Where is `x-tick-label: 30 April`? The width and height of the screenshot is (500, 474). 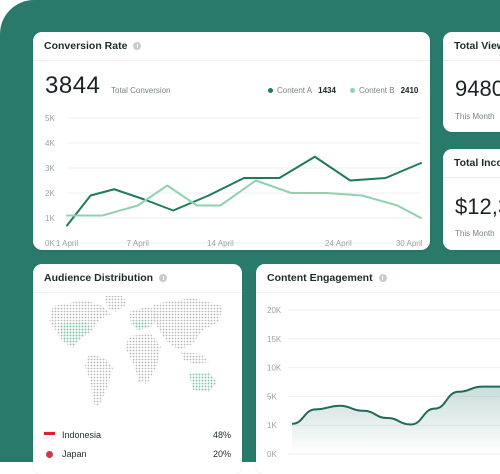
x-tick-label: 30 April is located at coordinates (409, 243).